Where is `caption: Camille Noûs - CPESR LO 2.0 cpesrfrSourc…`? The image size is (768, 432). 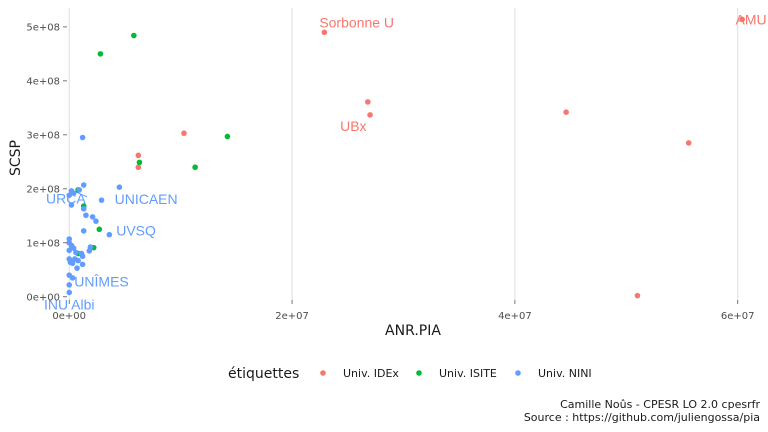
caption: Camille Noûs - CPESR LO 2.0 cpesrfrSourc… is located at coordinates (642, 411).